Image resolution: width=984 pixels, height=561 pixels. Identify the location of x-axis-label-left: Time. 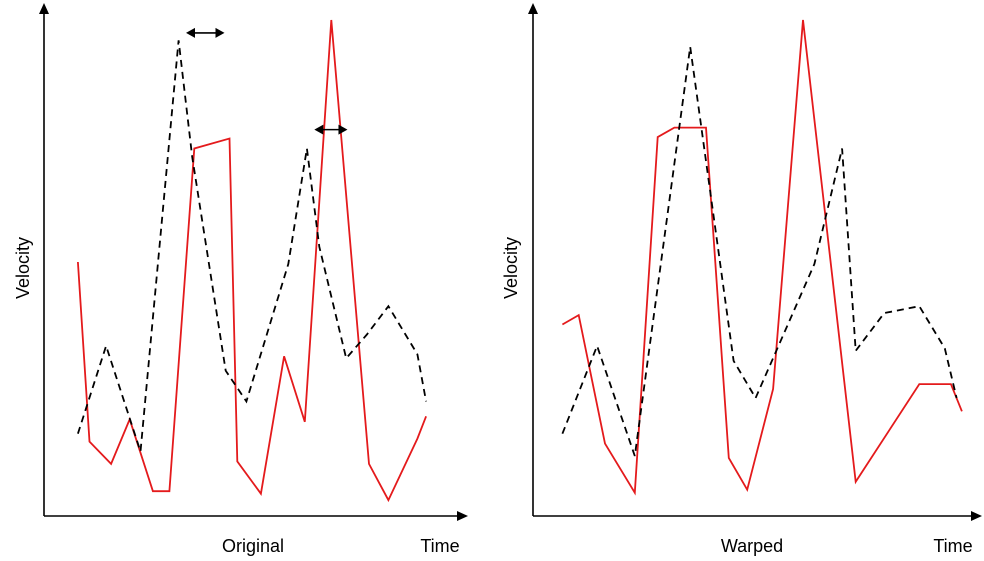
(439, 546).